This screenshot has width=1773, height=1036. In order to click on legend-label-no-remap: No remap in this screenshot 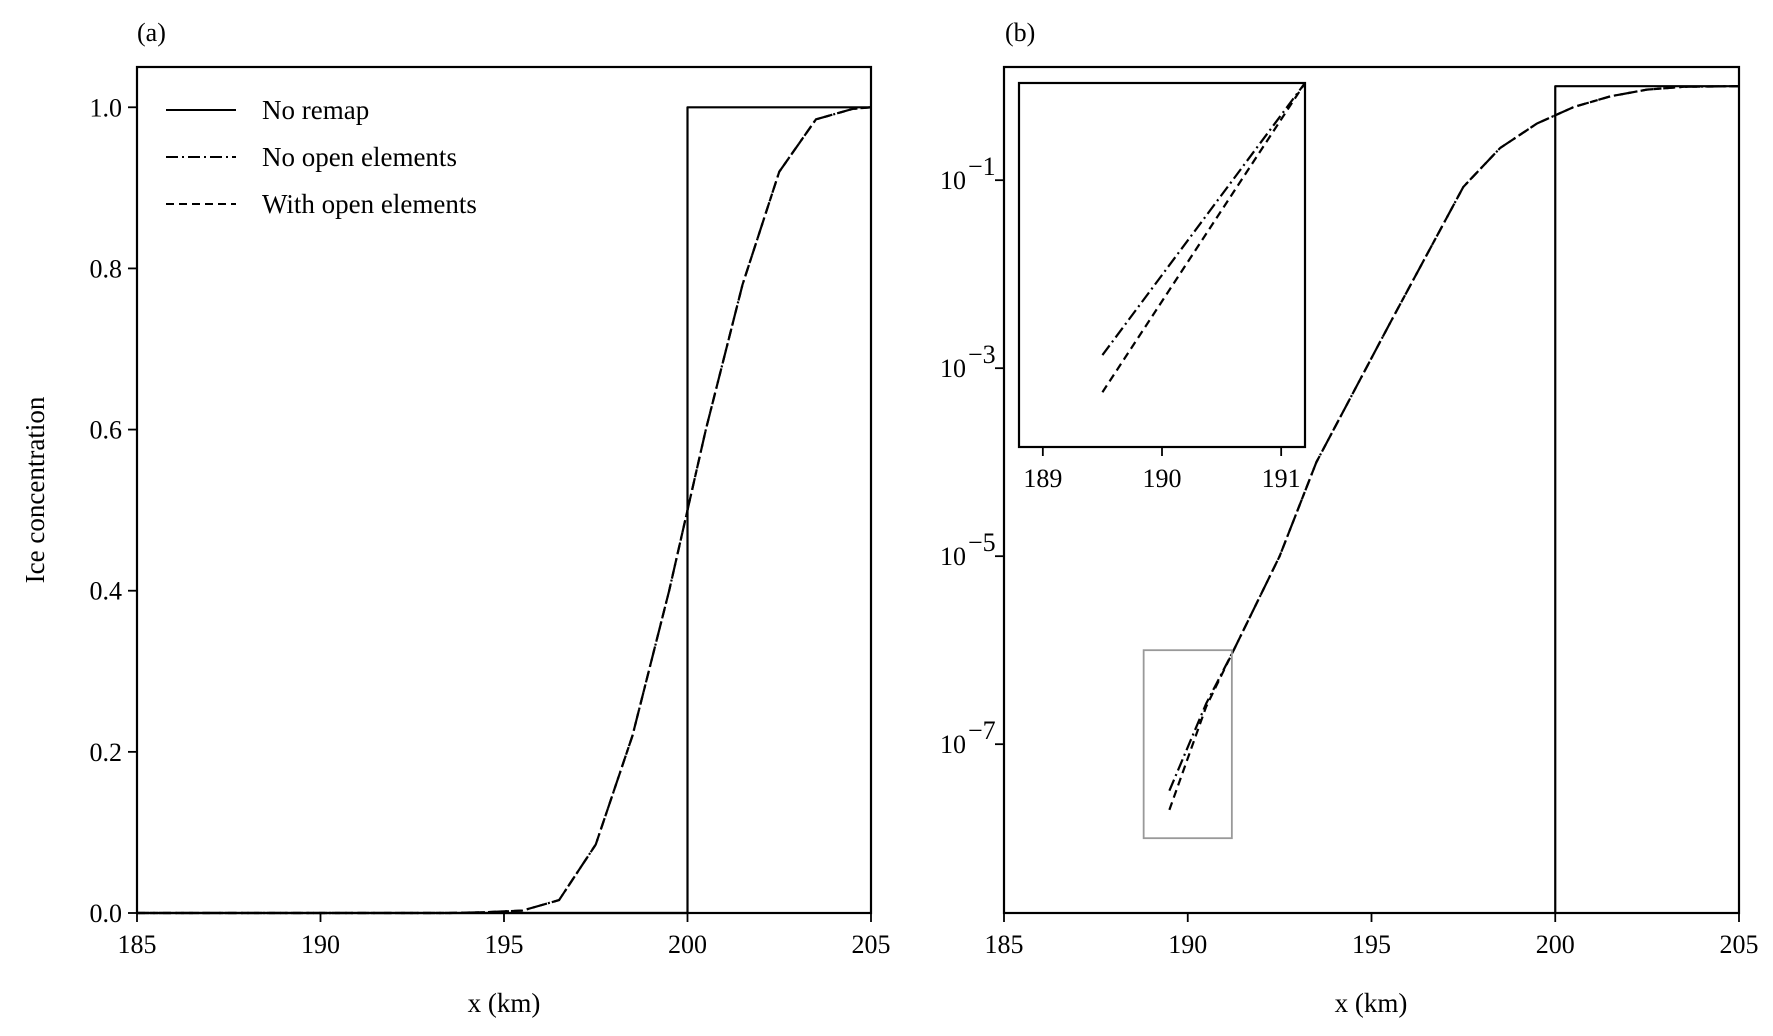, I will do `click(315, 110)`.